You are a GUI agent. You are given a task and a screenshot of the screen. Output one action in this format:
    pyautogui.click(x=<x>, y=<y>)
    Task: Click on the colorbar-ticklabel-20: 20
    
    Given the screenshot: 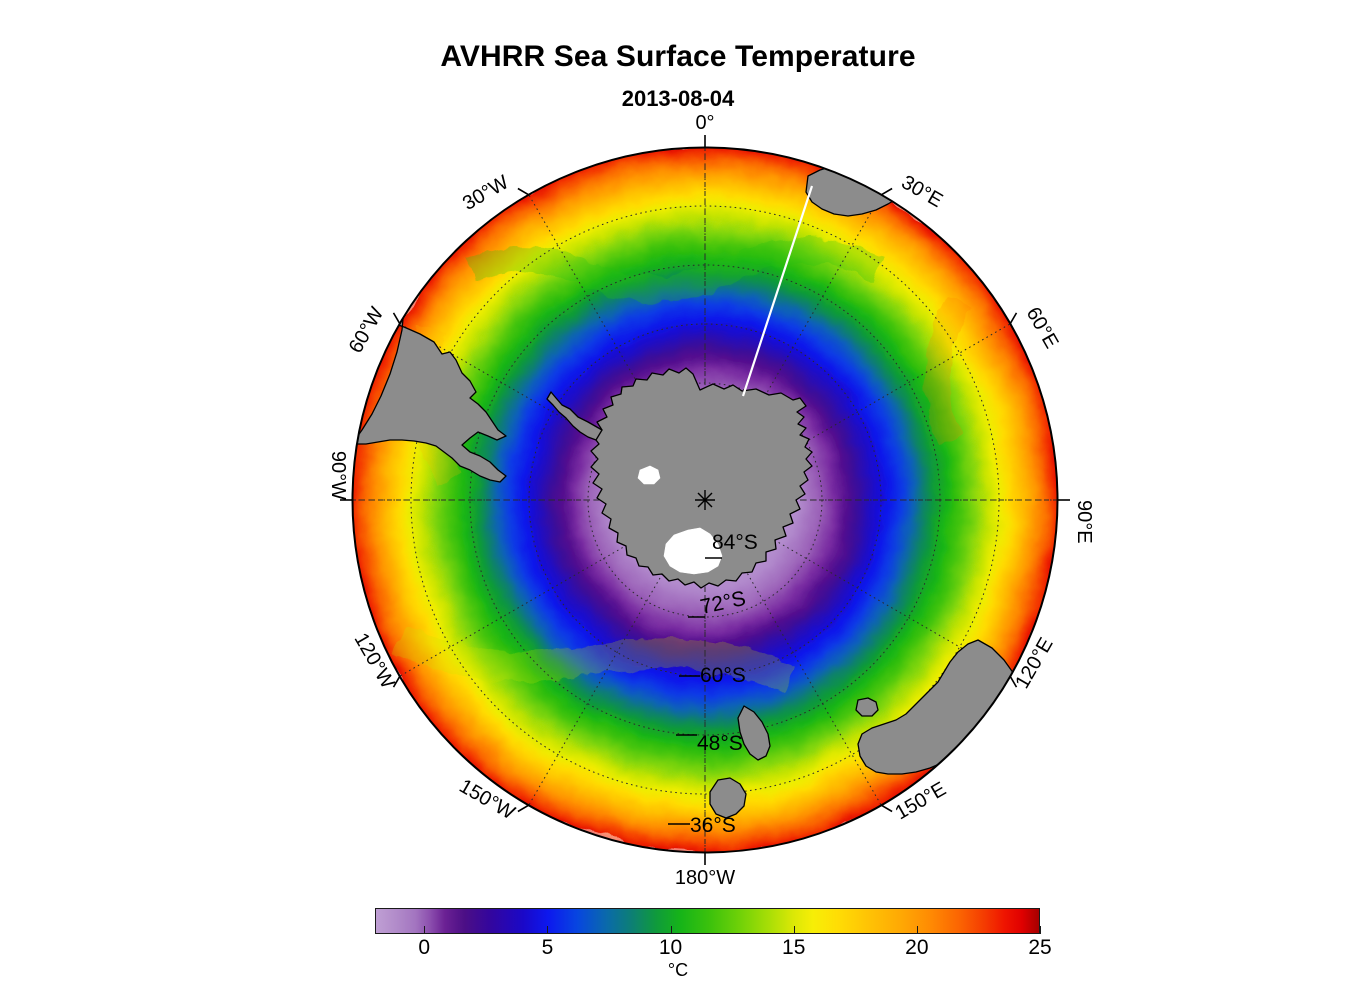 What is the action you would take?
    pyautogui.click(x=917, y=947)
    